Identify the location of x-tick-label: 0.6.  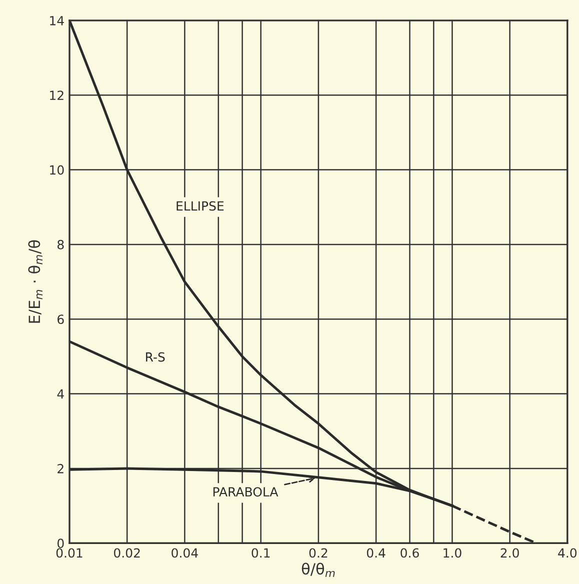
(409, 553).